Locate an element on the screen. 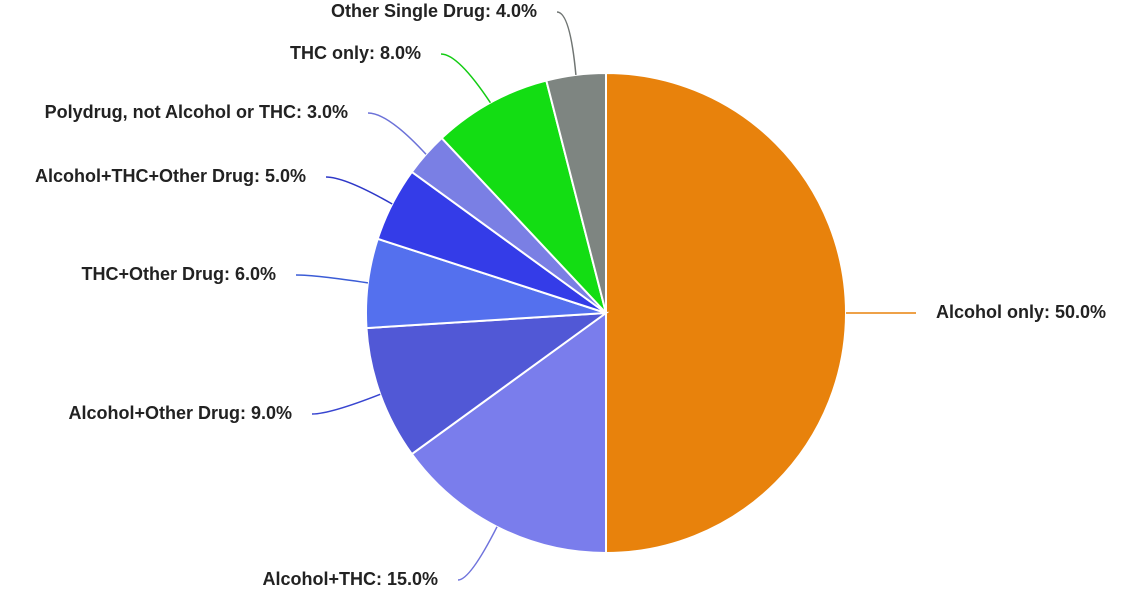 Image resolution: width=1133 pixels, height=602 pixels. slice-label-6: Polydrug, not Alcohol or THC: 3.0% is located at coordinates (196, 112).